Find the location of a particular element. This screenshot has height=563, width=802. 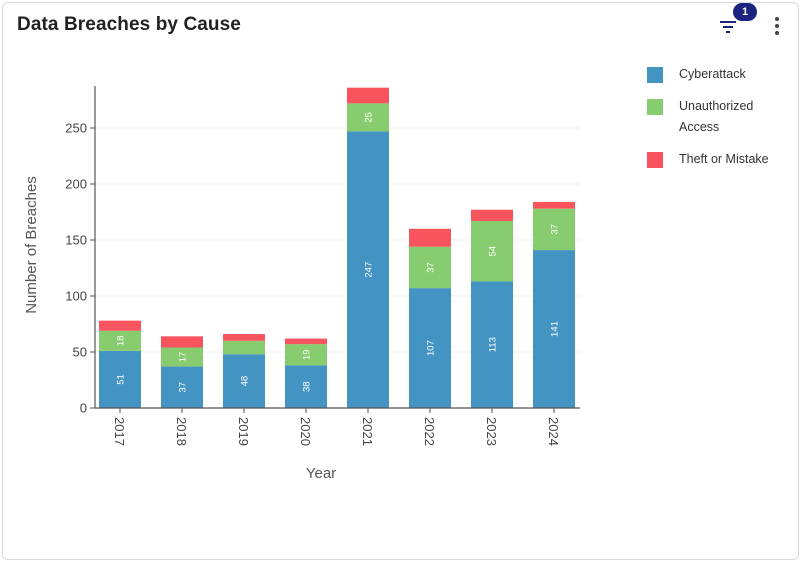

legend-label: Unauthorized Access is located at coordinates (716, 116).